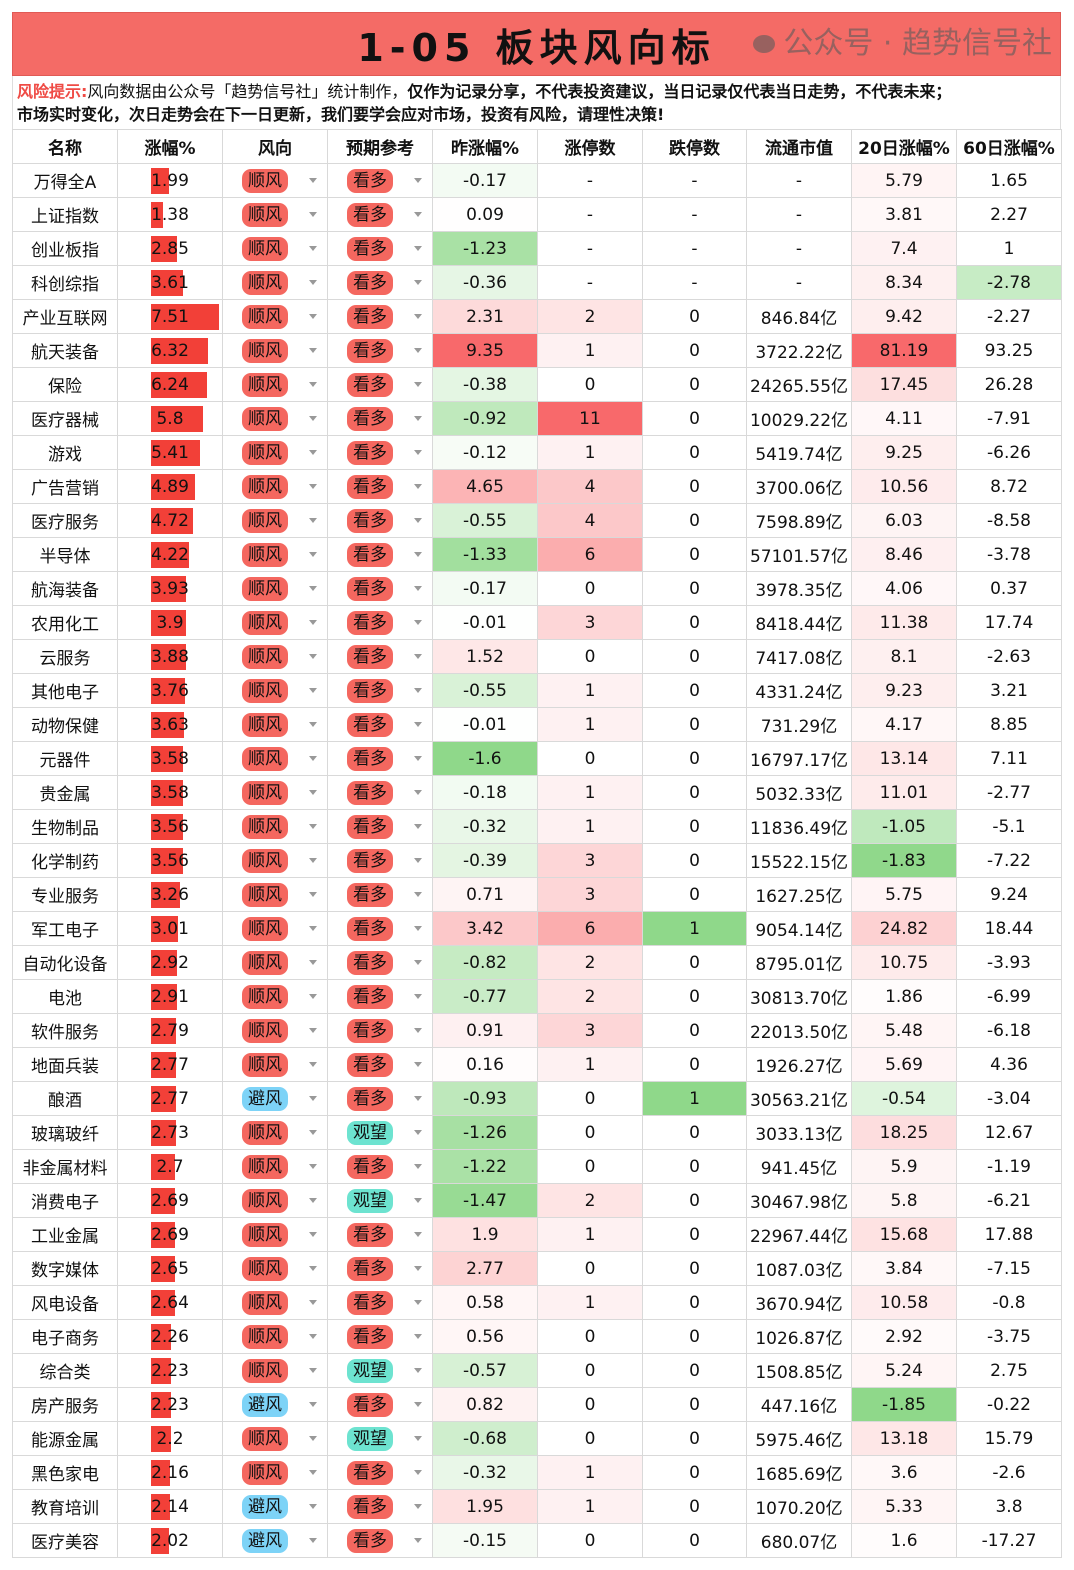 The width and height of the screenshot is (1074, 1570). What do you see at coordinates (380, 146) in the screenshot?
I see `header-expectation: 预期参考` at bounding box center [380, 146].